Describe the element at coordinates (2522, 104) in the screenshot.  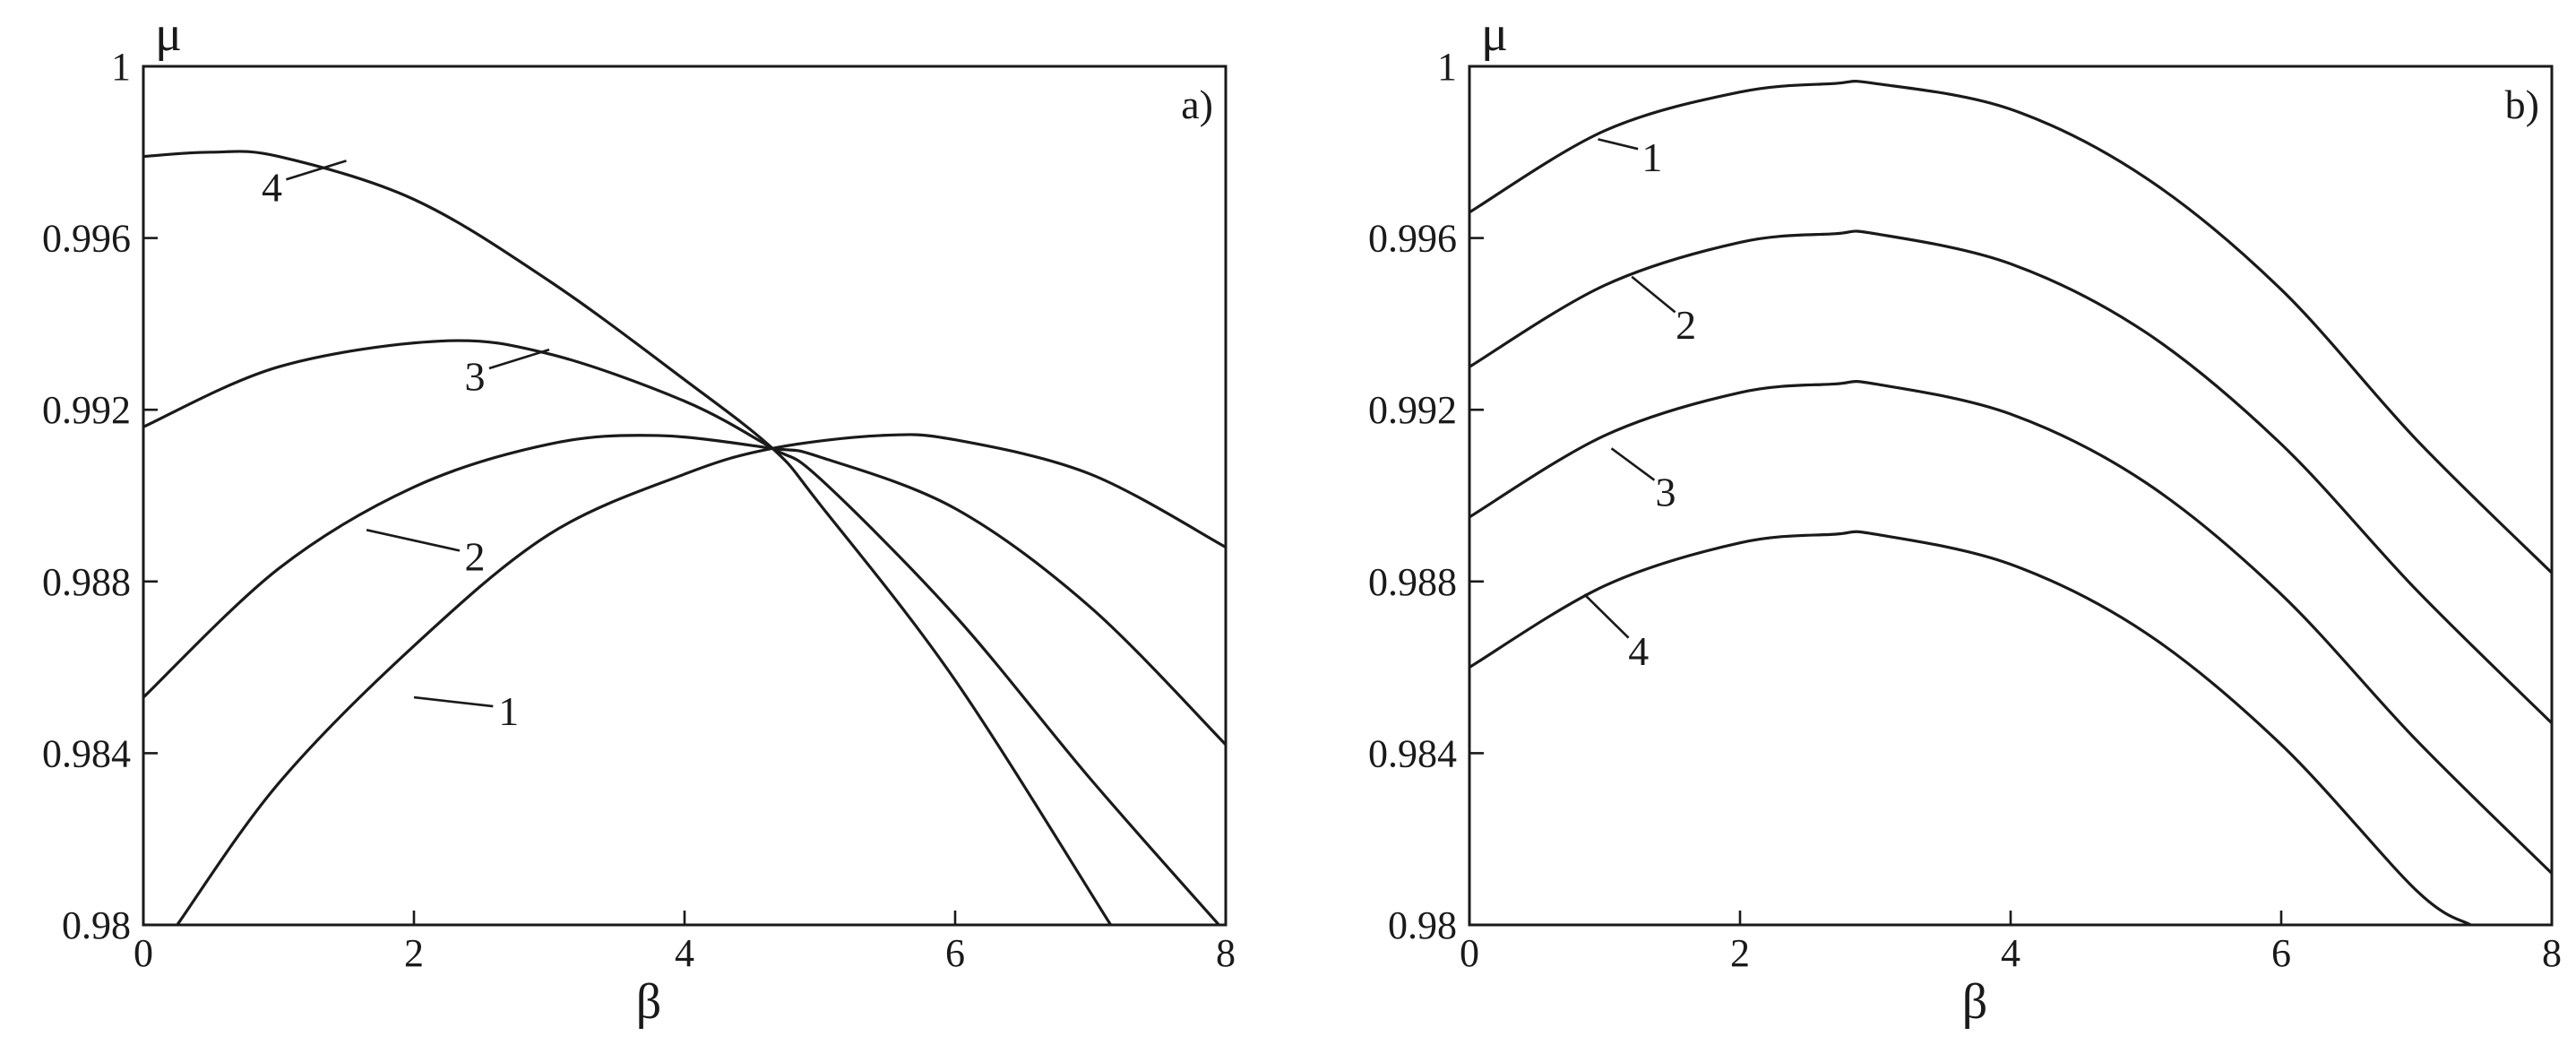
I see `panel-label: b)` at that location.